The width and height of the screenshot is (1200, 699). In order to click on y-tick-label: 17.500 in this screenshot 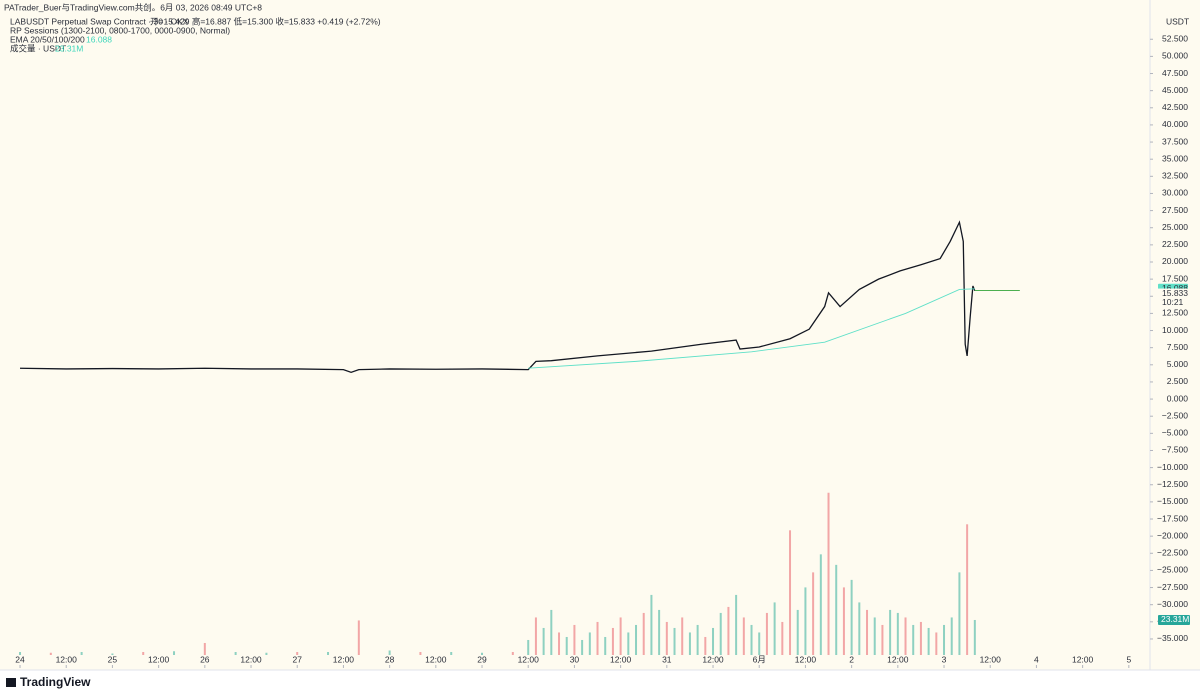, I will do `click(1175, 278)`.